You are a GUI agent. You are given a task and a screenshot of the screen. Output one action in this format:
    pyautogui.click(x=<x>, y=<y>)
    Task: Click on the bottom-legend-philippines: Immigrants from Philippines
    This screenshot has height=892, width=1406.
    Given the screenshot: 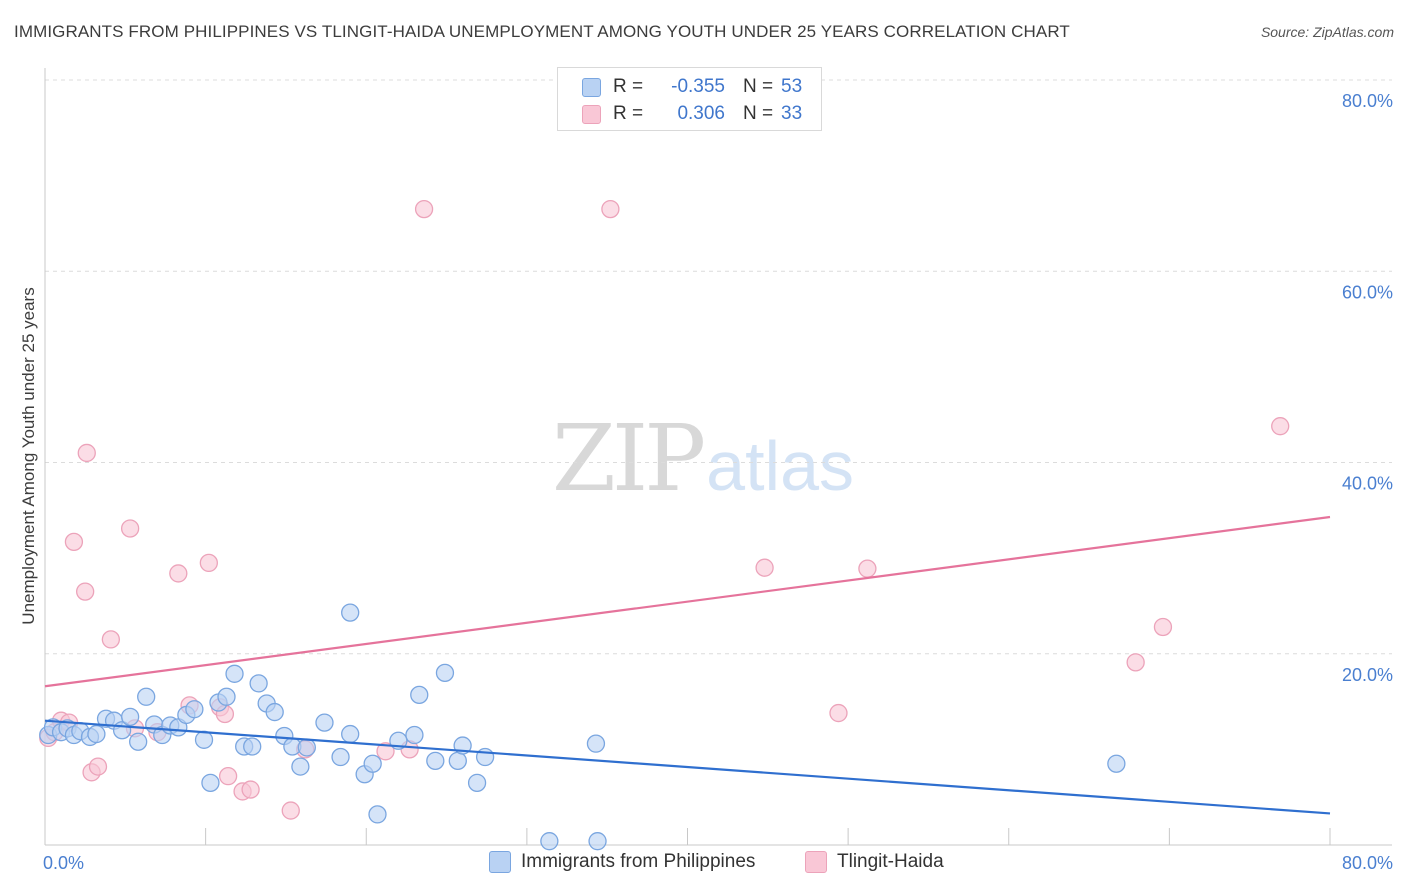 What is the action you would take?
    pyautogui.click(x=622, y=862)
    